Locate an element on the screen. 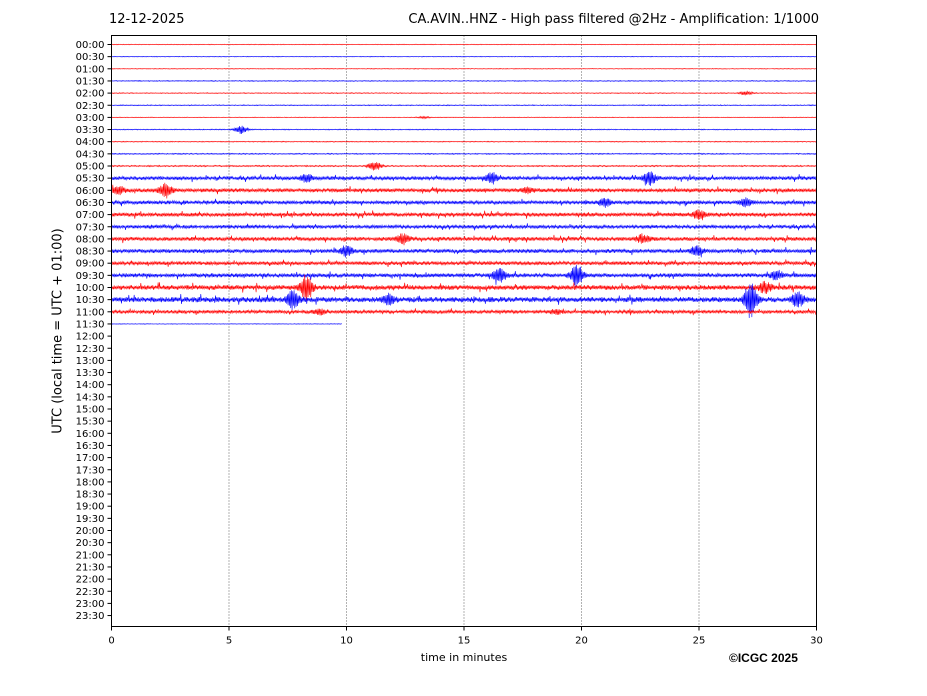  x-tick-label-15: 15 is located at coordinates (464, 641).